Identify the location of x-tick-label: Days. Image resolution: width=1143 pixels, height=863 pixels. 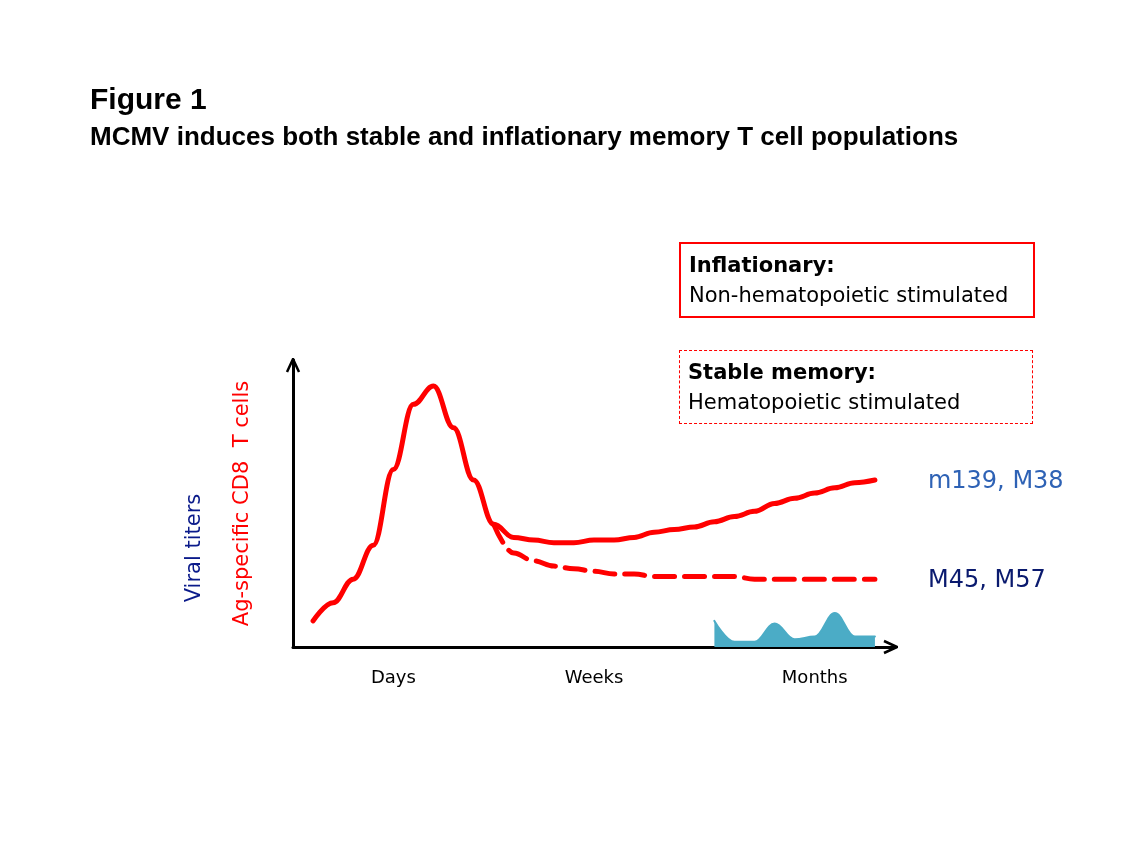
(393, 676).